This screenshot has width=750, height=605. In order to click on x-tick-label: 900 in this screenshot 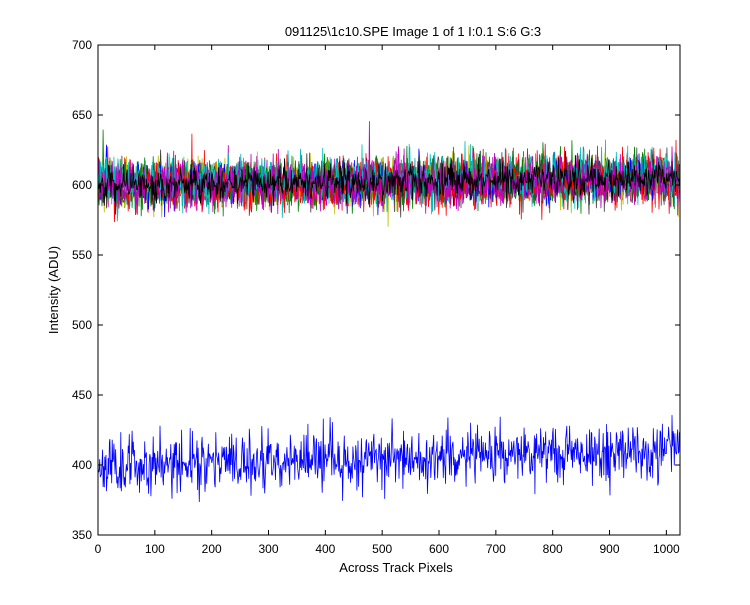, I will do `click(610, 549)`.